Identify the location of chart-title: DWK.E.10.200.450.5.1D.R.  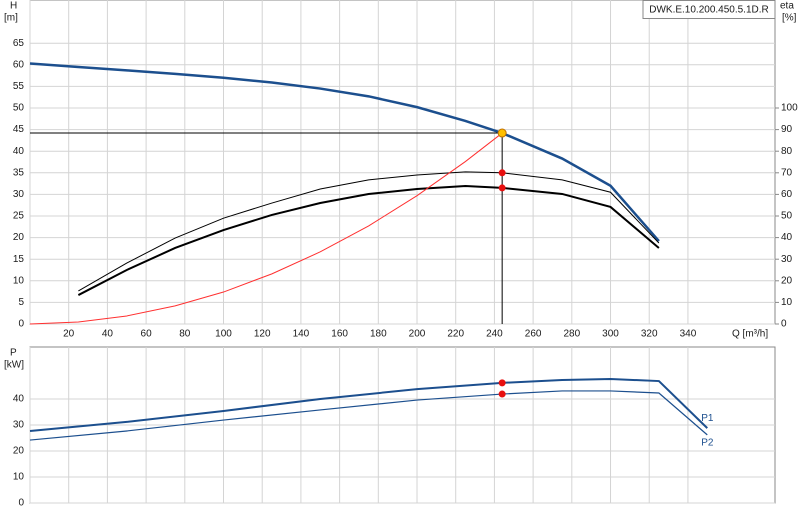
(709, 10).